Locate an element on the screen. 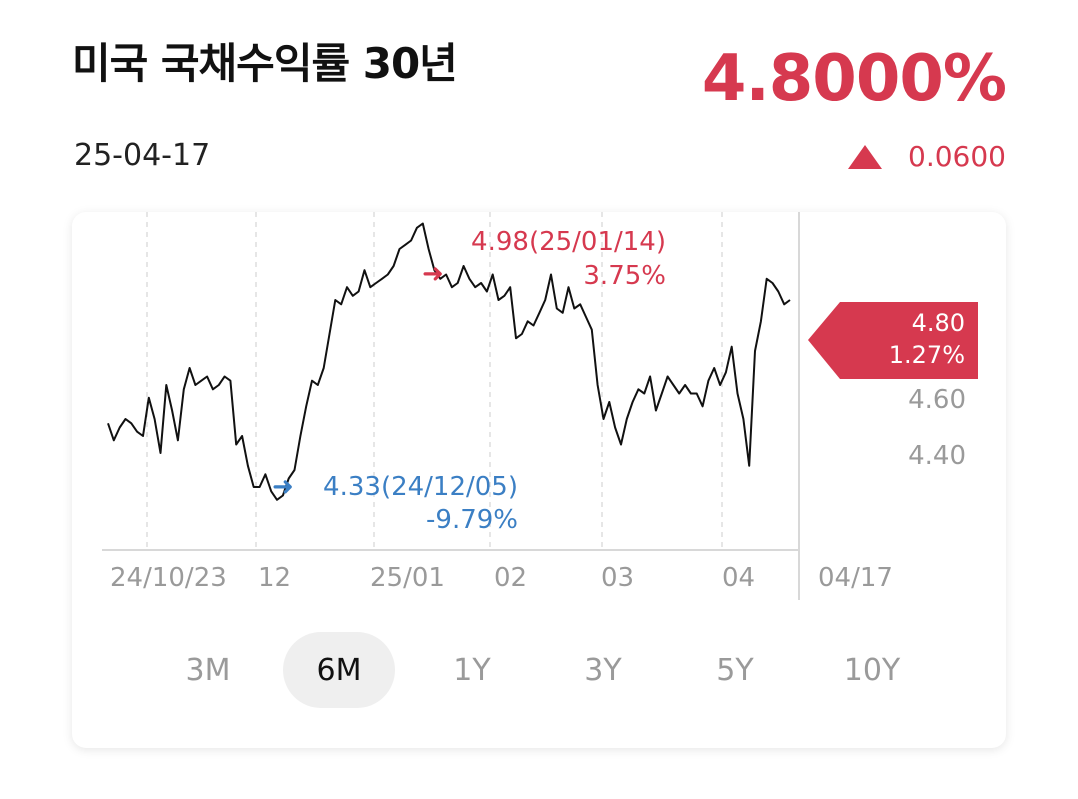  period-5y: 5Y is located at coordinates (735, 670).